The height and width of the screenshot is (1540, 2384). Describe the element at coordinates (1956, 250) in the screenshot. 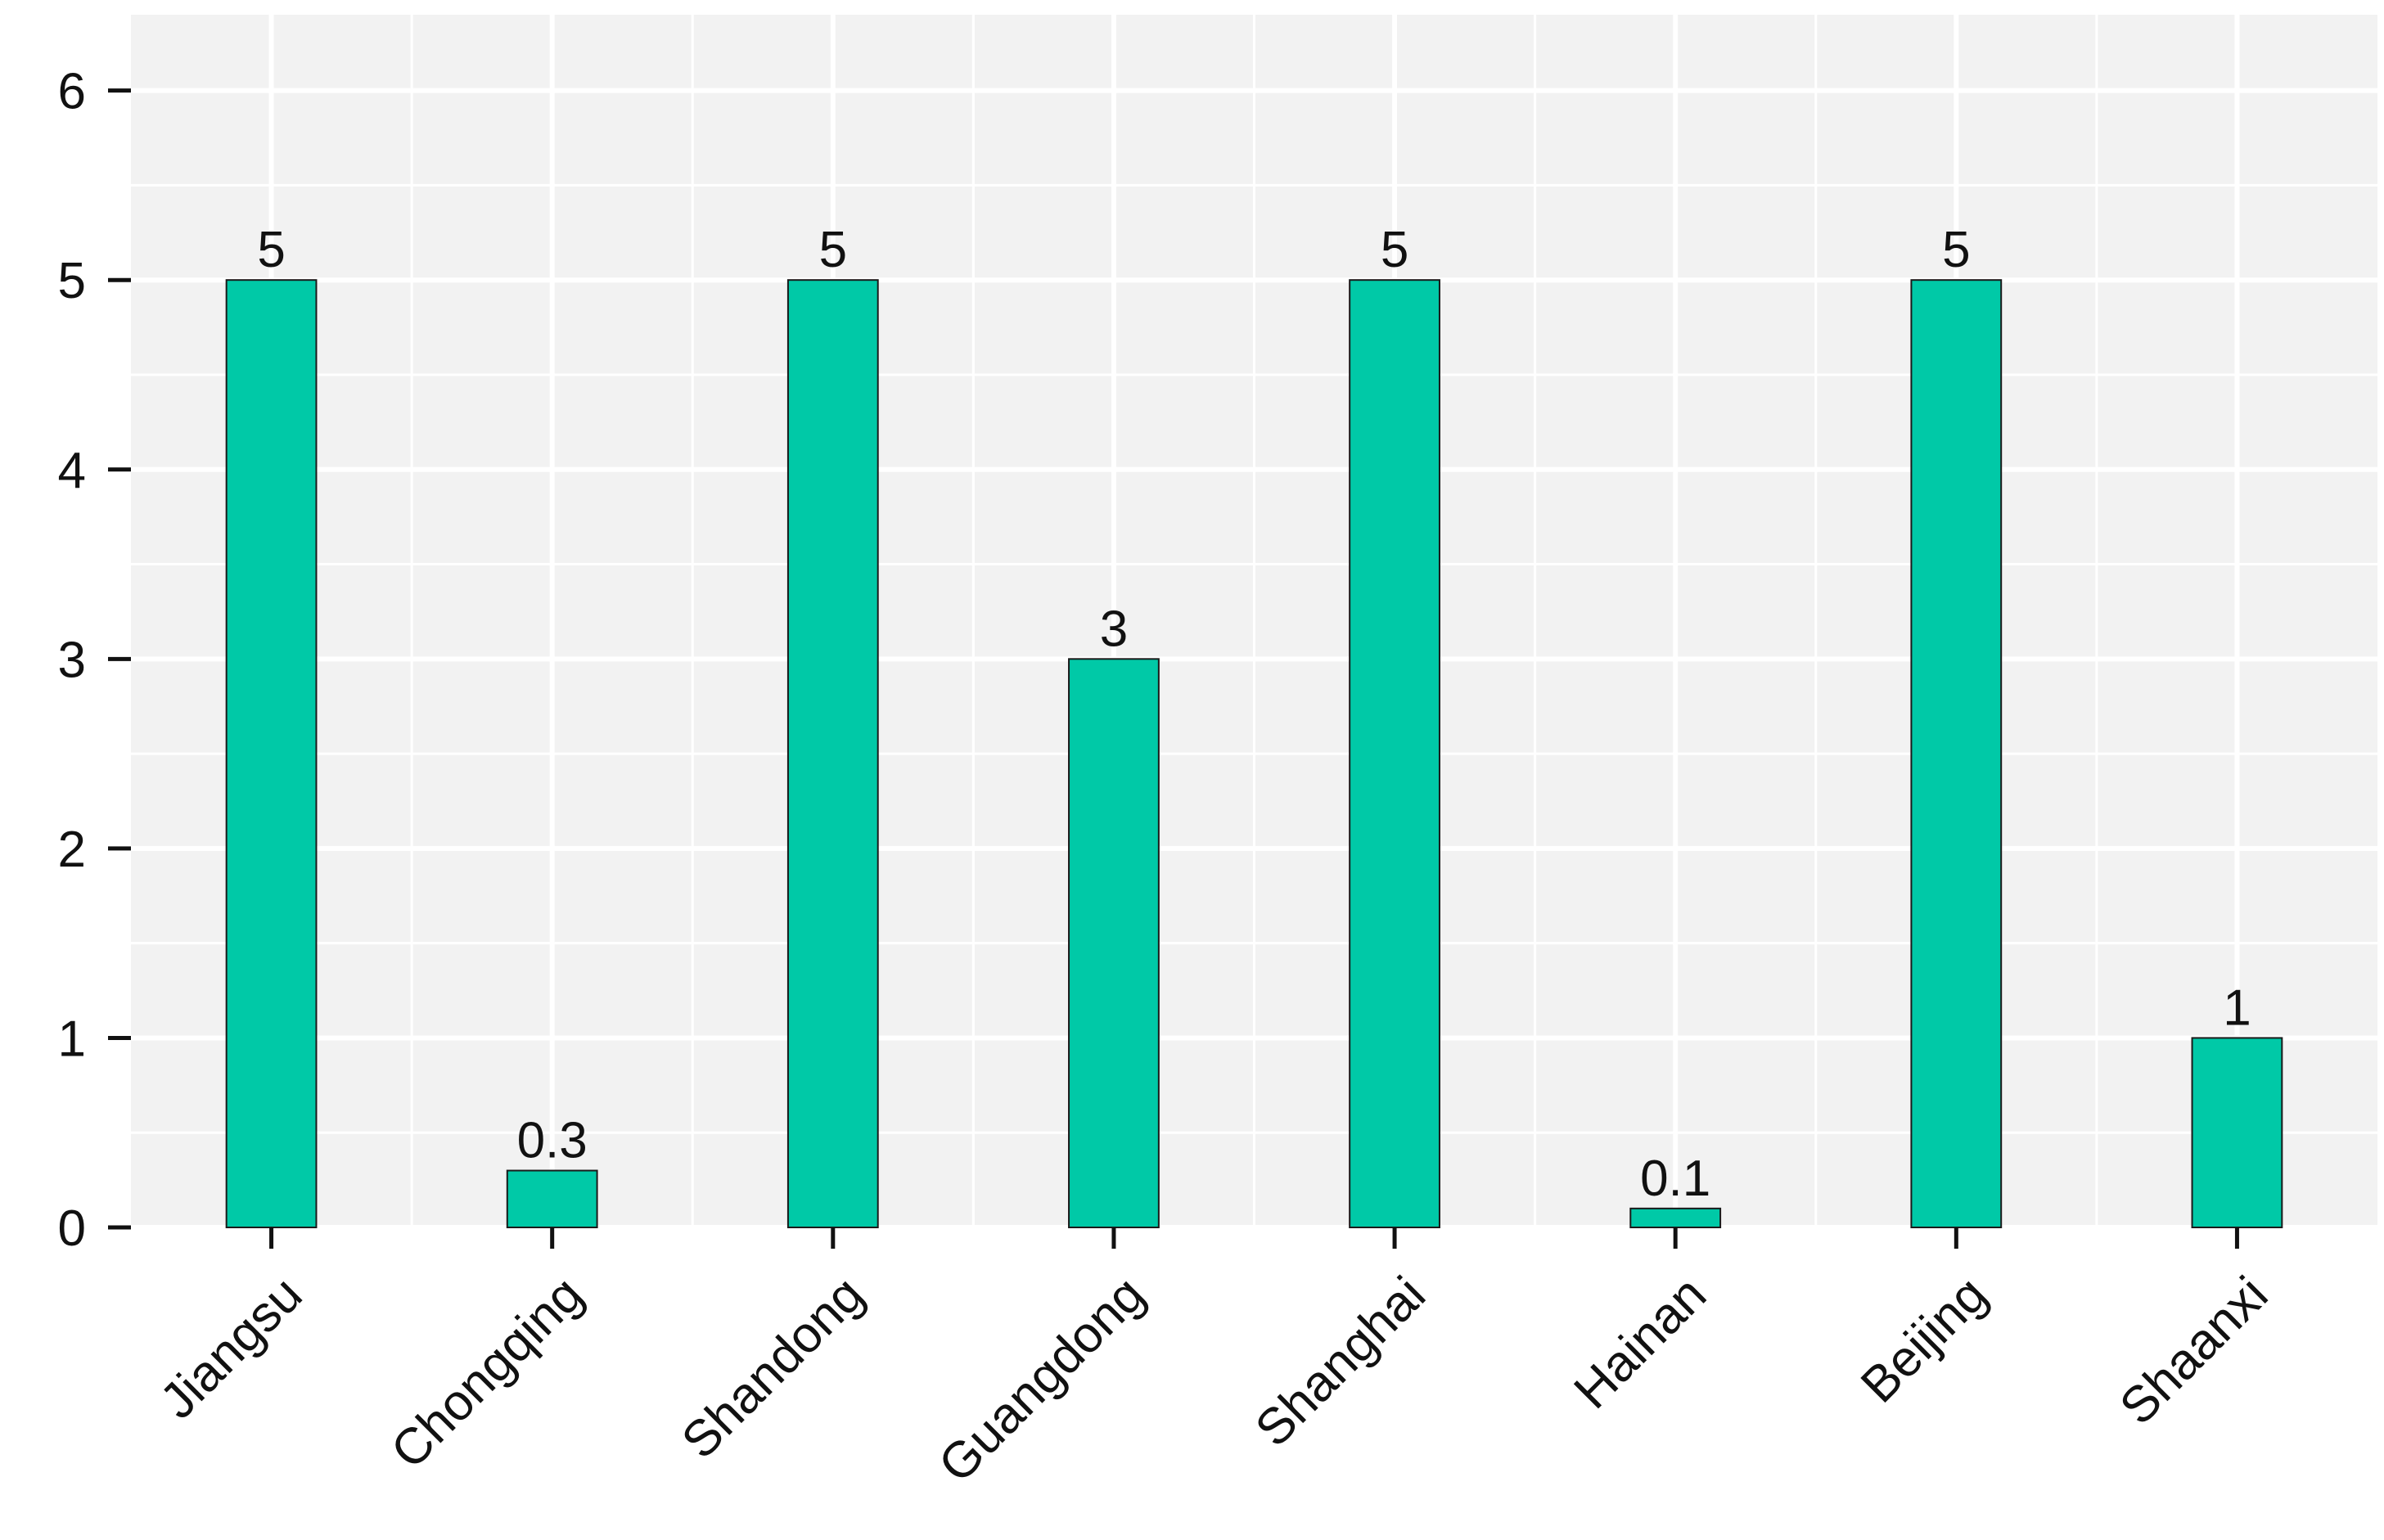

I see `data-label-beijing: 5` at that location.